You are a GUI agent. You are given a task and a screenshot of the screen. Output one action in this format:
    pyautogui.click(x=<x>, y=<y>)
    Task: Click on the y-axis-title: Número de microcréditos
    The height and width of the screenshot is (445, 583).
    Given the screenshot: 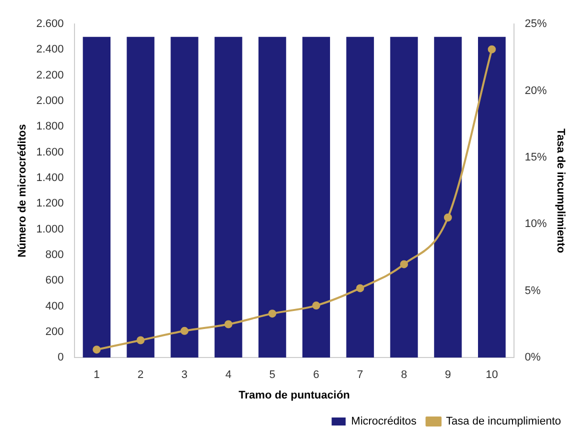 What is the action you would take?
    pyautogui.click(x=22, y=191)
    